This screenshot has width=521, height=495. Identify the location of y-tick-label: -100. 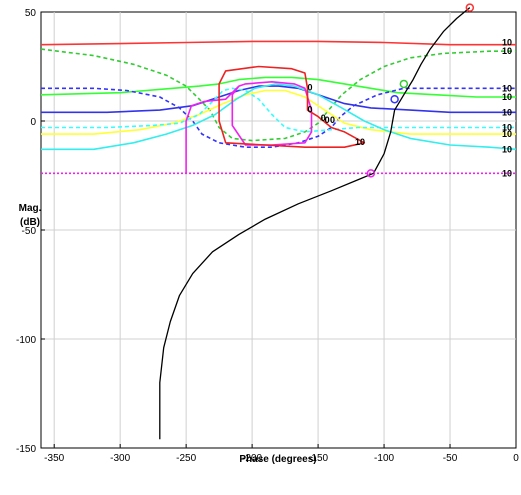
(26, 340).